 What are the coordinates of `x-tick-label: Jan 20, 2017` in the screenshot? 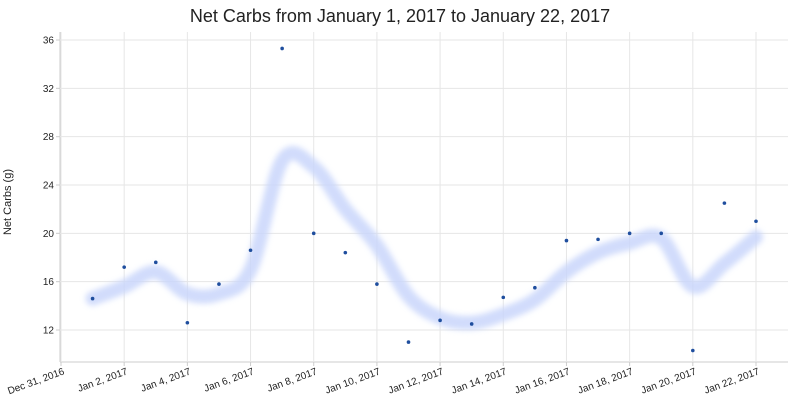 It's located at (669, 381).